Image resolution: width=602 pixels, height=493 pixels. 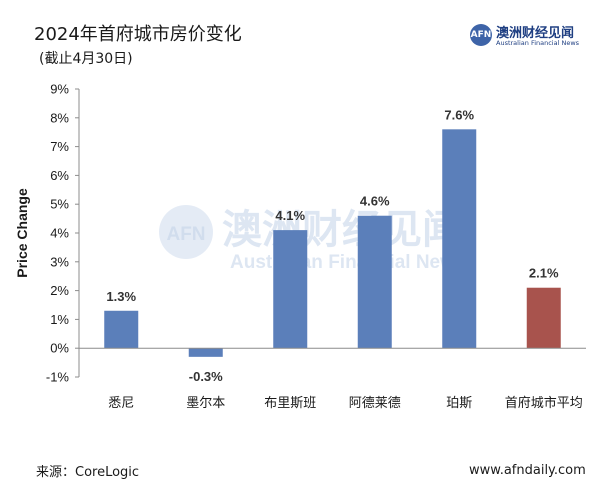 What do you see at coordinates (59, 146) in the screenshot?
I see `y-tick-label: 7%` at bounding box center [59, 146].